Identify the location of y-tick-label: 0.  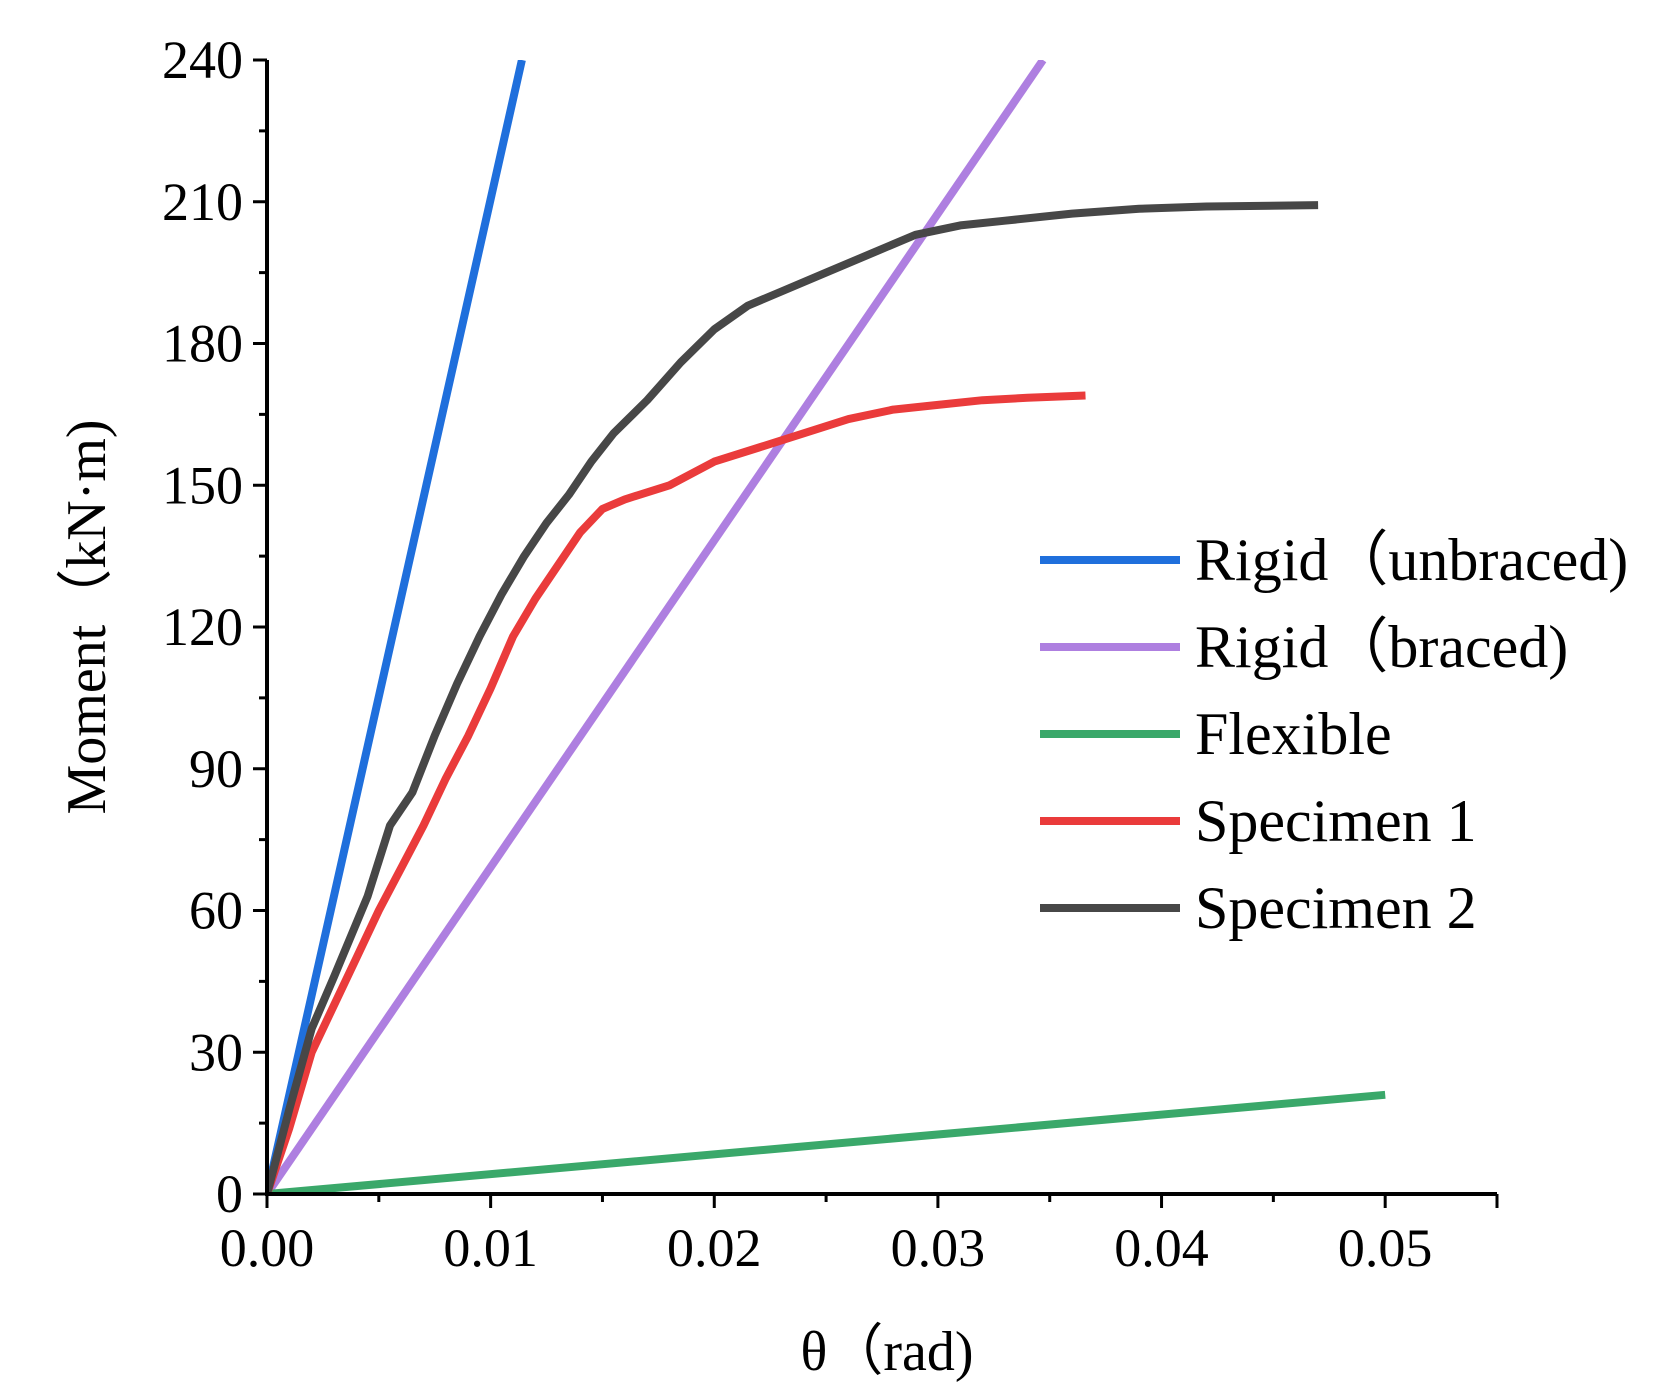
(229, 1194).